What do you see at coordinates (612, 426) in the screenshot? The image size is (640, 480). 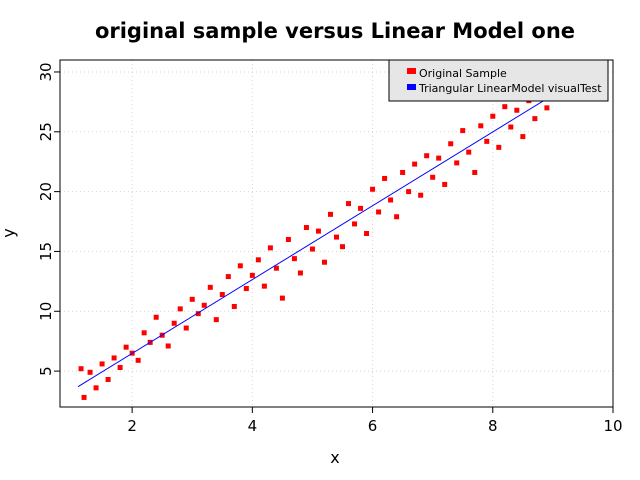 I see `x-tick-label: 10` at bounding box center [612, 426].